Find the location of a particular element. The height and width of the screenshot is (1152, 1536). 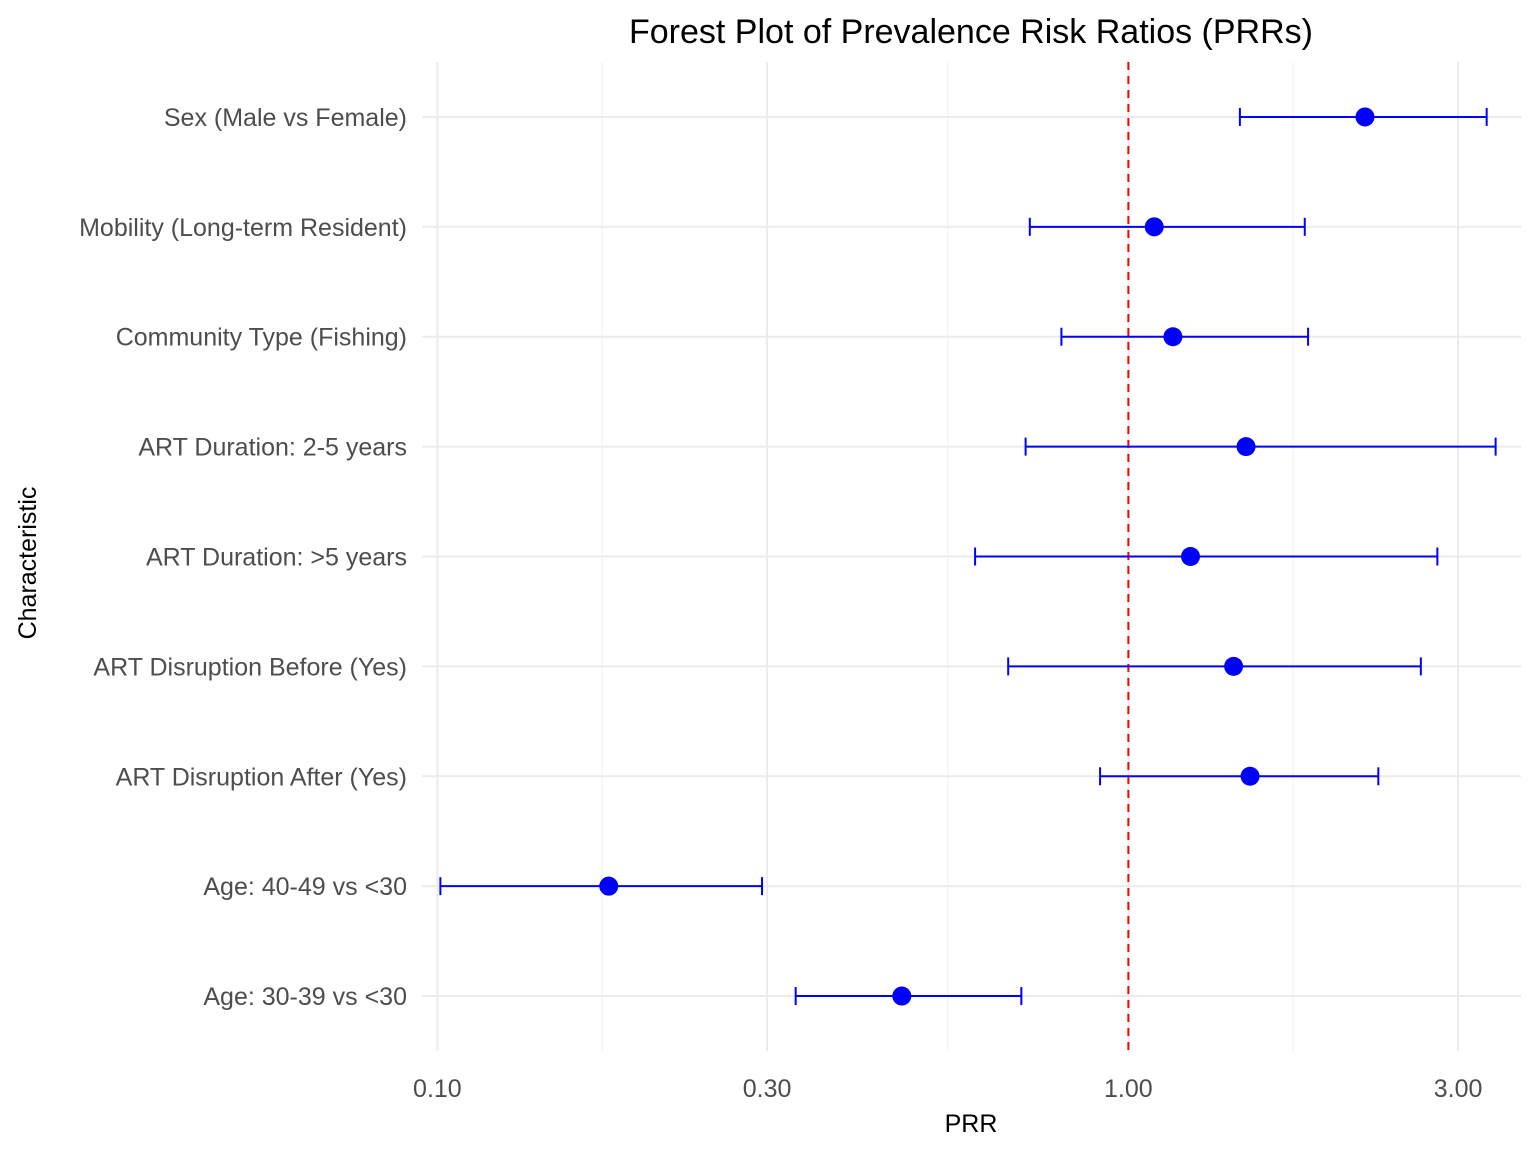

x-tick-label: 0.10 is located at coordinates (437, 1089).